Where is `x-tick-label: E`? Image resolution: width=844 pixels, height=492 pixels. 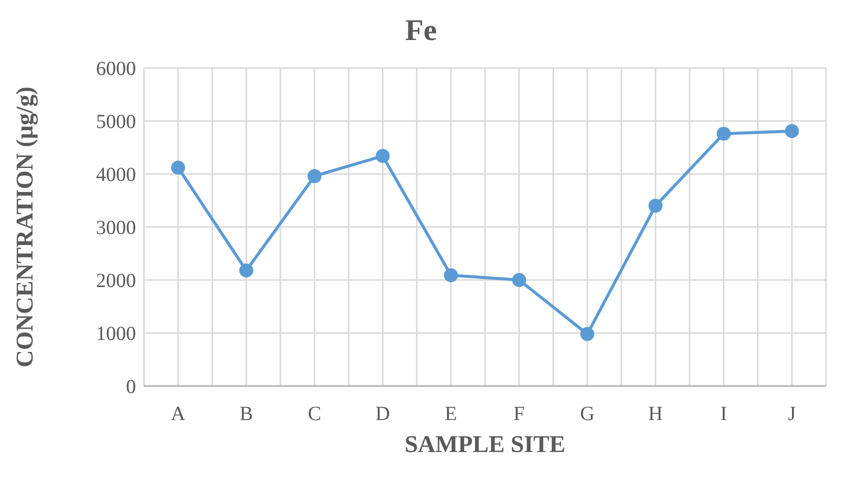 x-tick-label: E is located at coordinates (451, 414).